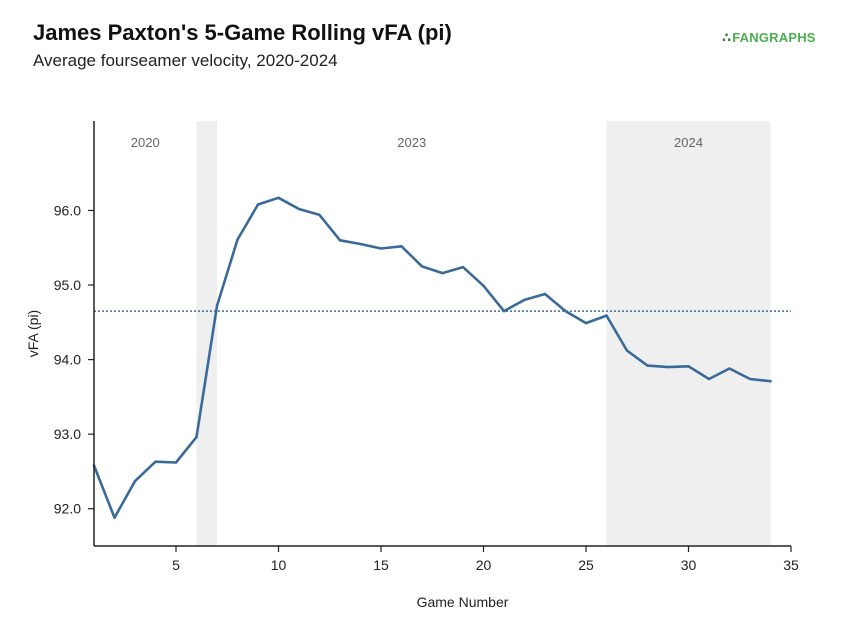  I want to click on x-tick-label: 5, so click(176, 565).